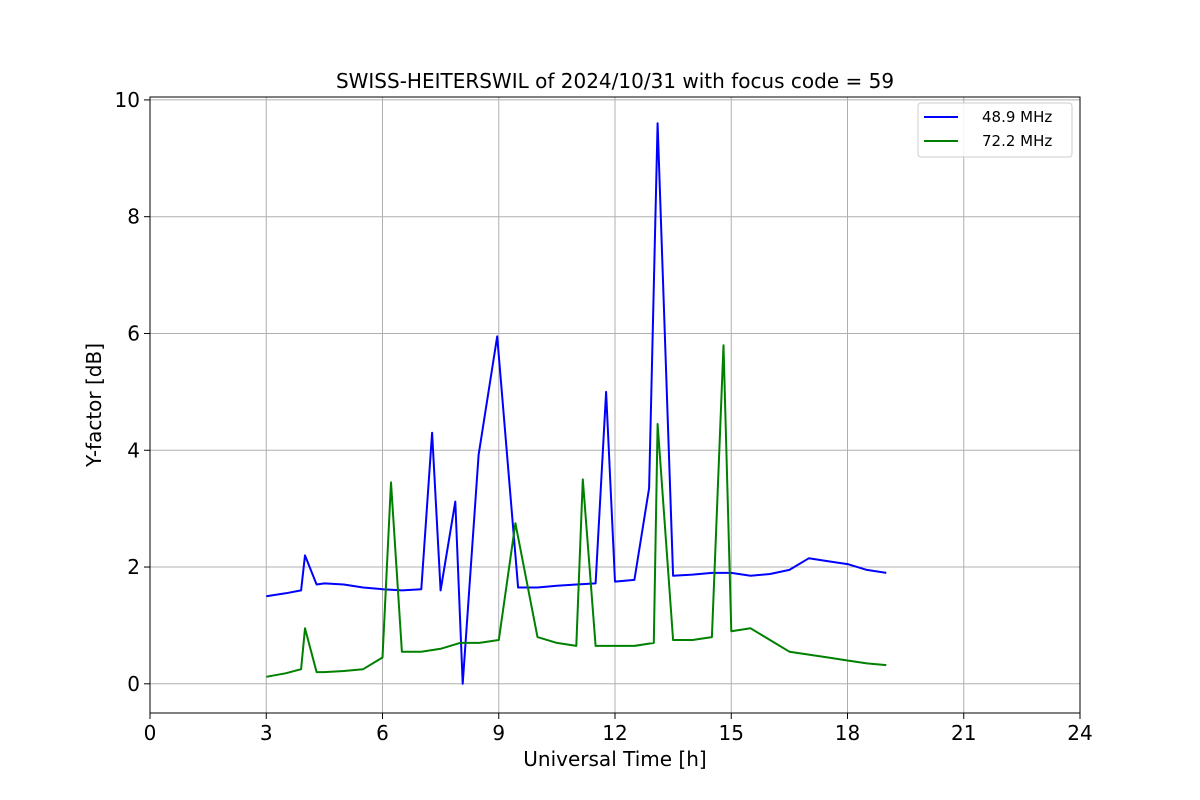 The image size is (1200, 800). Describe the element at coordinates (94, 405) in the screenshot. I see `y-axis-title: Y-factor [dB]` at that location.